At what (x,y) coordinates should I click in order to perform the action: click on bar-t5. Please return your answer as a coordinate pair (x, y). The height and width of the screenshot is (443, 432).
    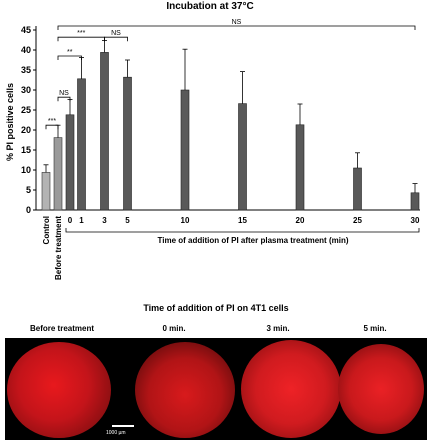
    Looking at the image, I should click on (127, 143).